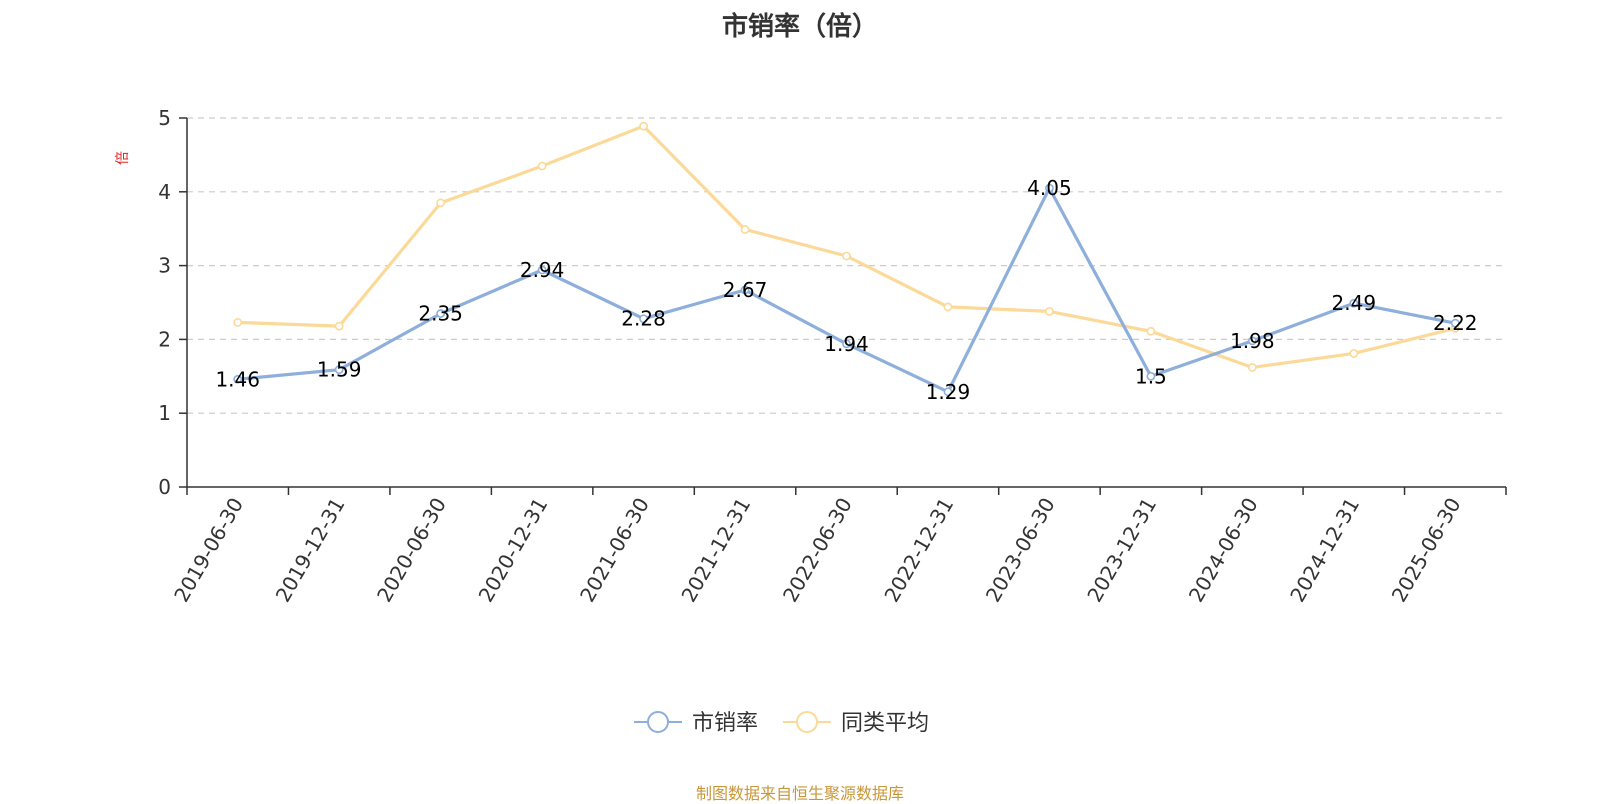 Image resolution: width=1600 pixels, height=804 pixels. I want to click on data-label: 1.5, so click(1151, 376).